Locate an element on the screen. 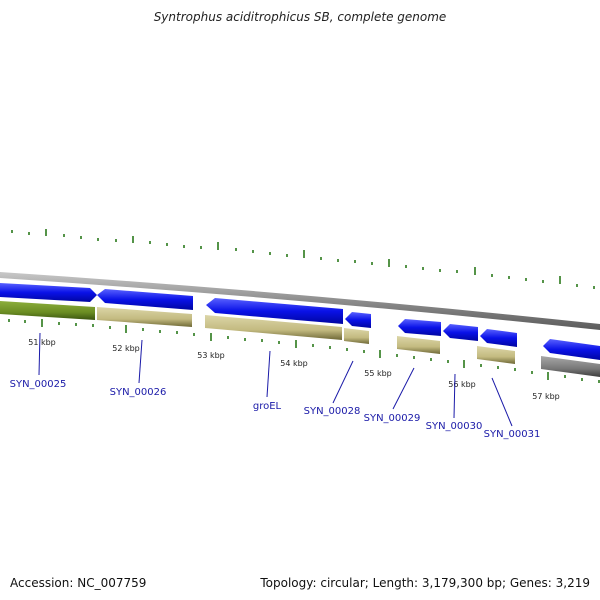 Image resolution: width=600 pixels, height=600 pixels. scale-label: 54 kbp is located at coordinates (294, 363).